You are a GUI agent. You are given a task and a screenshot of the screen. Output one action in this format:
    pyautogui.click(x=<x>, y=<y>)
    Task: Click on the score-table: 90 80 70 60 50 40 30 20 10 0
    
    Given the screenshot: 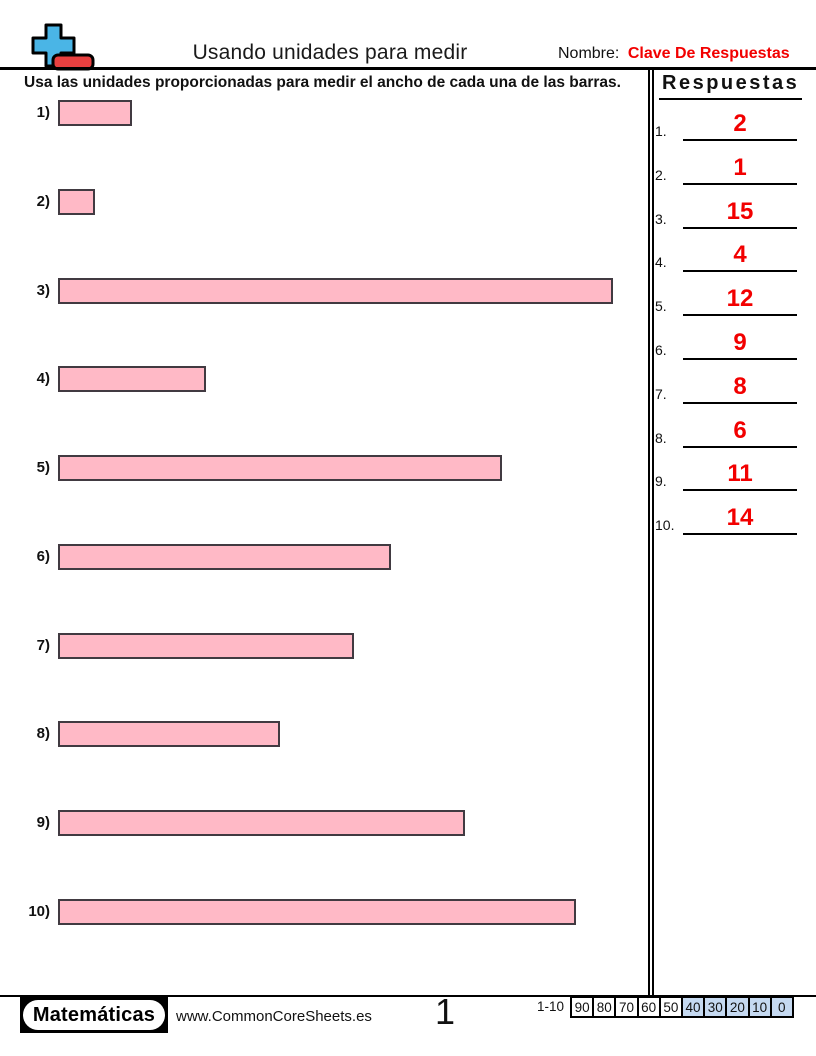 What is the action you would take?
    pyautogui.click(x=682, y=1007)
    